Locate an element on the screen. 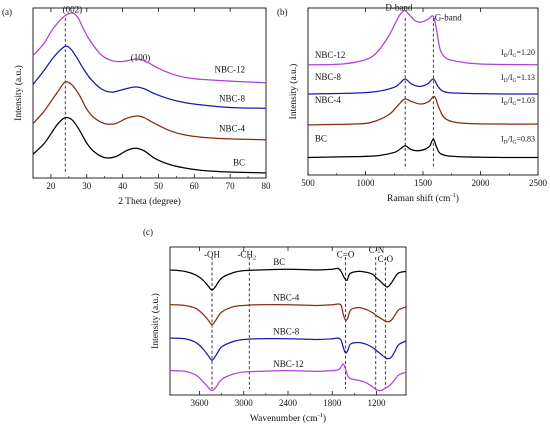  x-tick-label: 1000 is located at coordinates (366, 183).